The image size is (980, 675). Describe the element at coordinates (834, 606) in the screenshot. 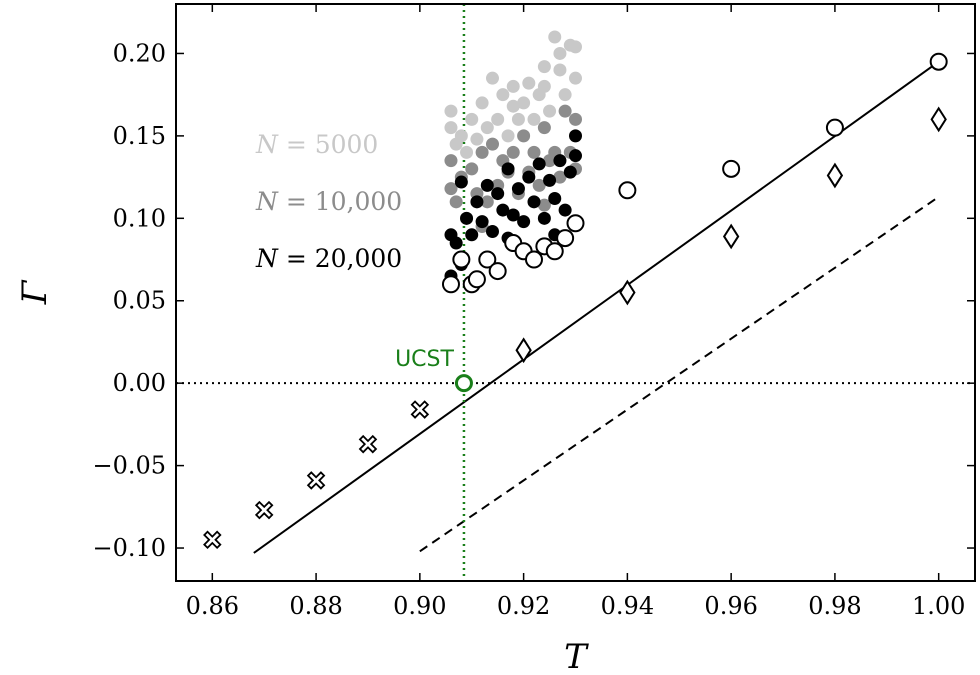

I see `x-tick-label: 0.98` at that location.